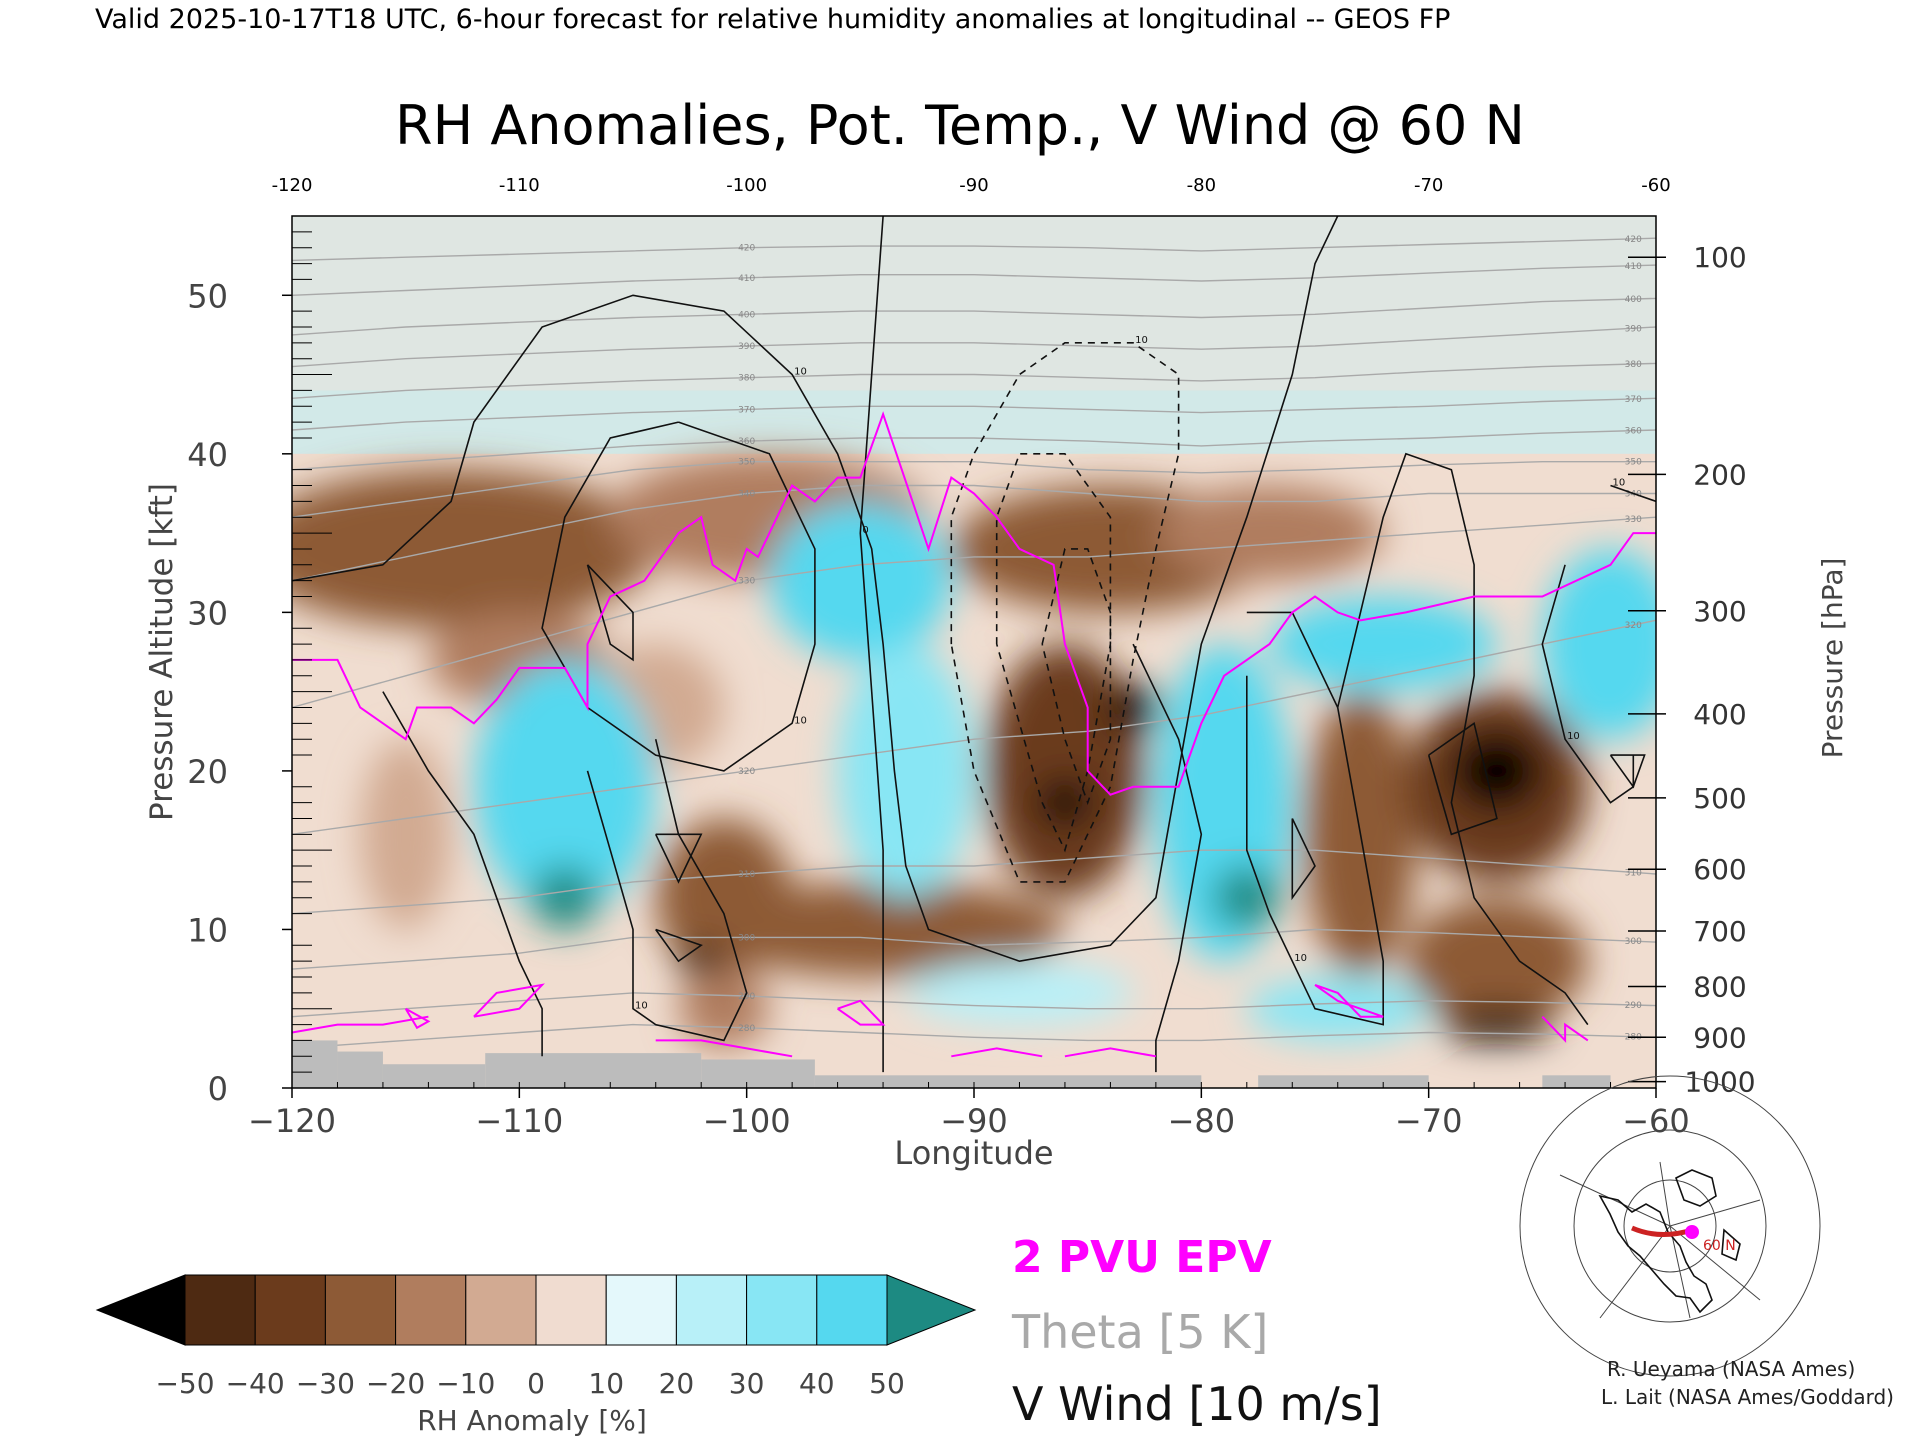 The image size is (1920, 1440). I want to click on theta-contour-label: 390, so click(746, 347).